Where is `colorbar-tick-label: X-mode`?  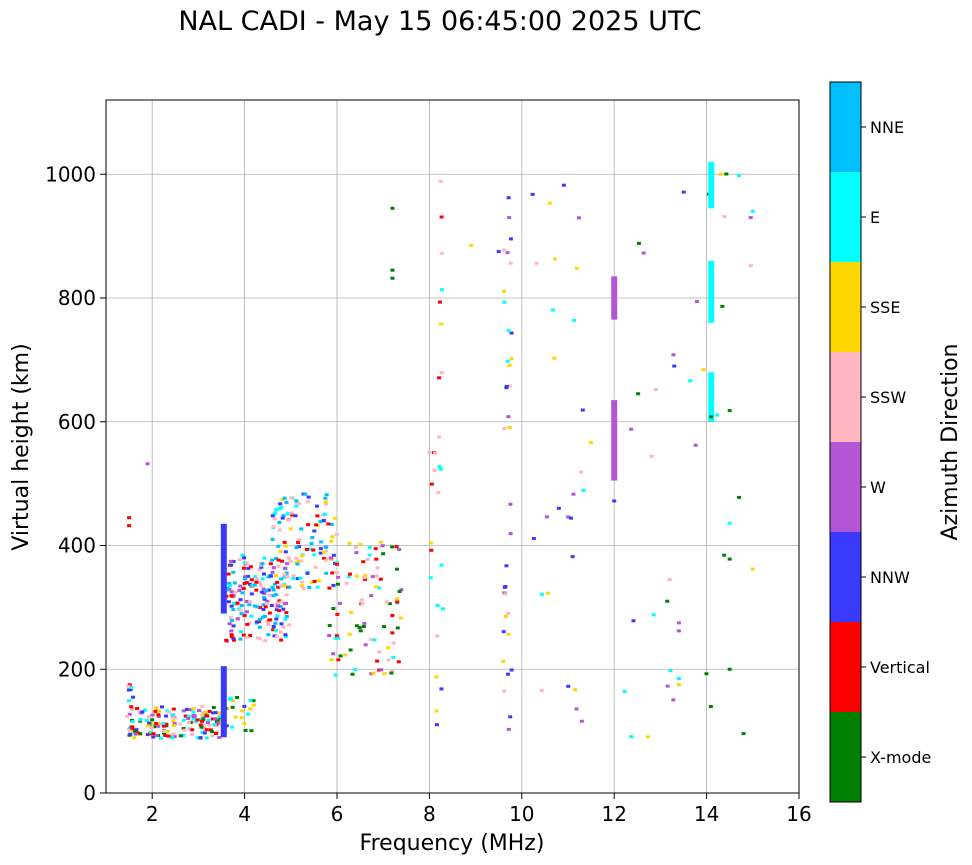 colorbar-tick-label: X-mode is located at coordinates (900, 757).